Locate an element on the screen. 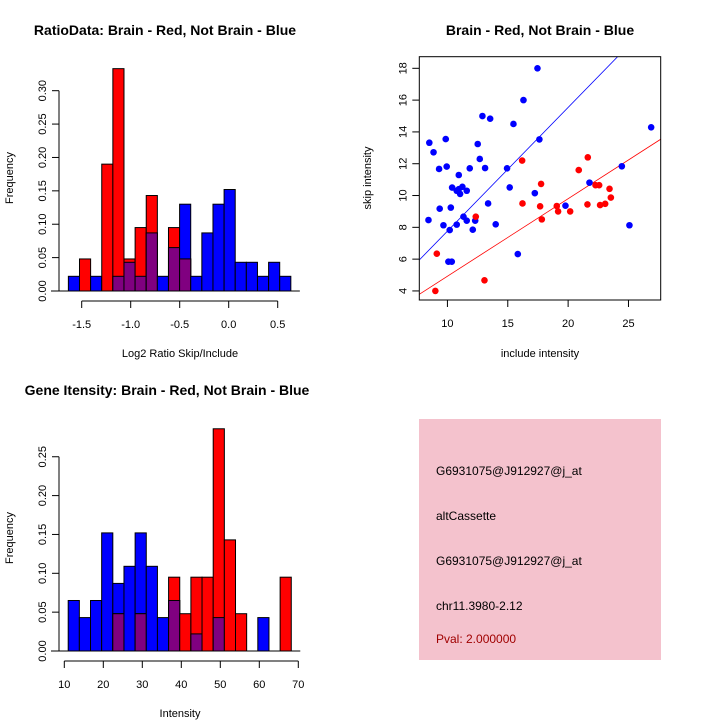 The height and width of the screenshot is (720, 720). x-tick-label: 0.5 is located at coordinates (277, 325).